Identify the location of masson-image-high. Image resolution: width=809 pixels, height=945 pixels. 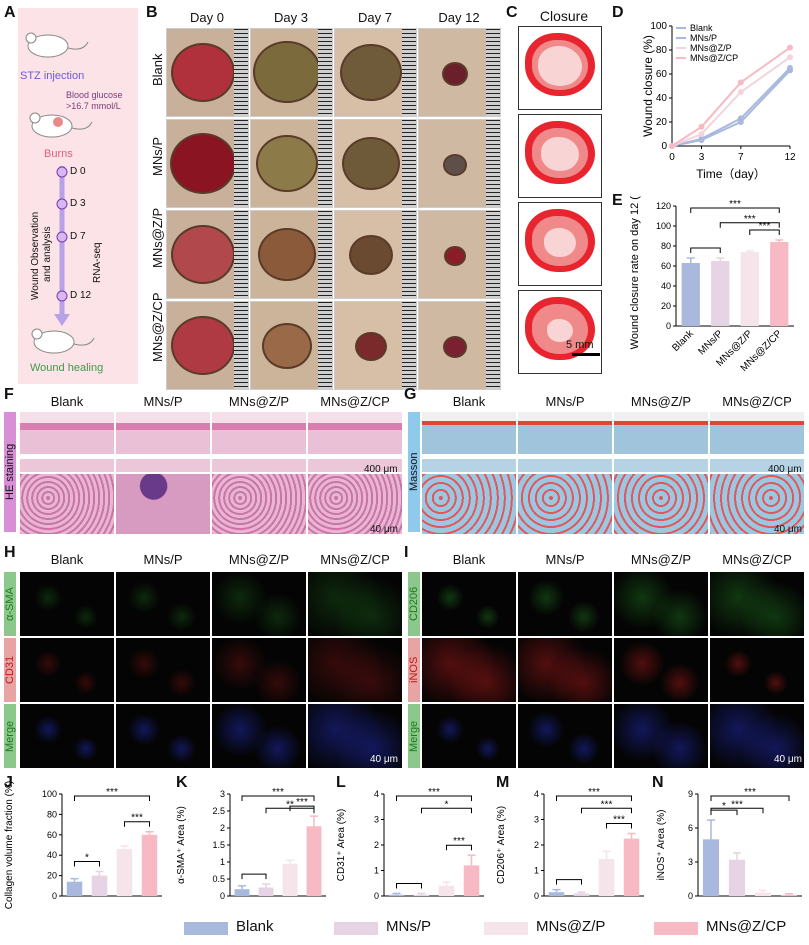
(757, 504).